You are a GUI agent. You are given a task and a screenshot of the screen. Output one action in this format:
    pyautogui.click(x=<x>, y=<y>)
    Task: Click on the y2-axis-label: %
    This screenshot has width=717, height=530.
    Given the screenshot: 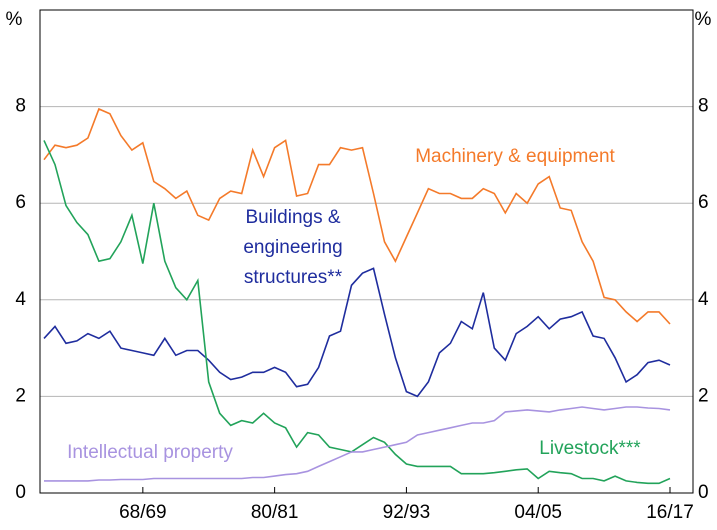 What is the action you would take?
    pyautogui.click(x=703, y=19)
    